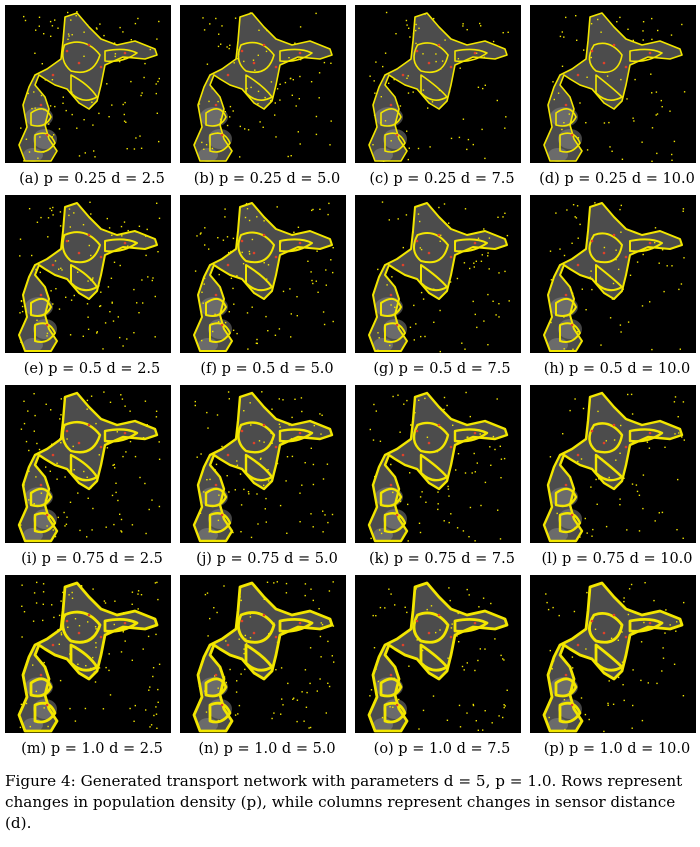 The width and height of the screenshot is (700, 847). What do you see at coordinates (92, 559) in the screenshot?
I see `panel-caption: (i) p = 0.75 d = 2.5` at bounding box center [92, 559].